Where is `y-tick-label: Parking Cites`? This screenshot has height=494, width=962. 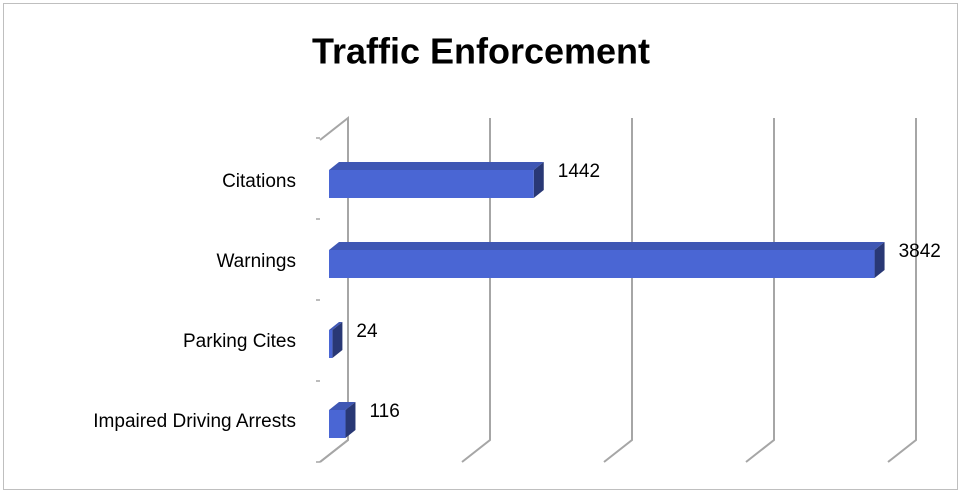 y-tick-label: Parking Cites is located at coordinates (239, 341).